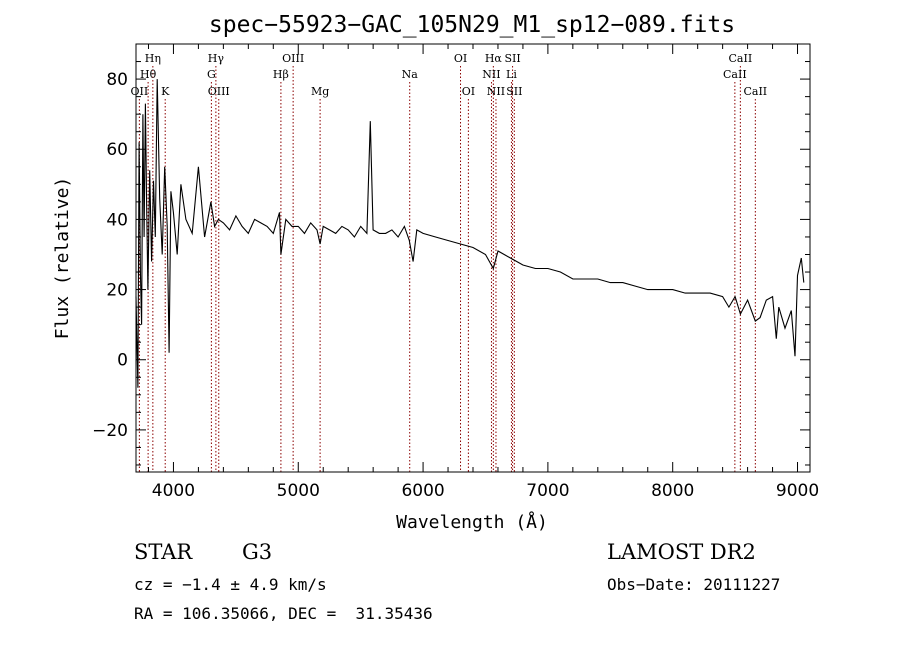 This screenshot has height=649, width=900. What do you see at coordinates (117, 291) in the screenshot?
I see `y-tick-label: 20` at bounding box center [117, 291].